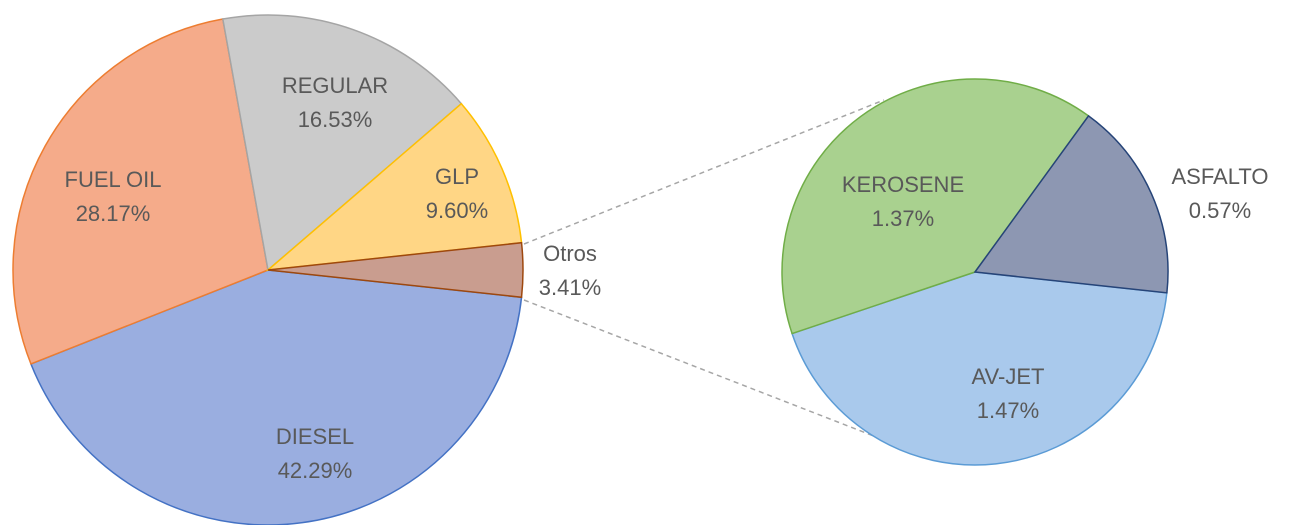  What do you see at coordinates (315, 470) in the screenshot?
I see `value-label: 42.29%` at bounding box center [315, 470].